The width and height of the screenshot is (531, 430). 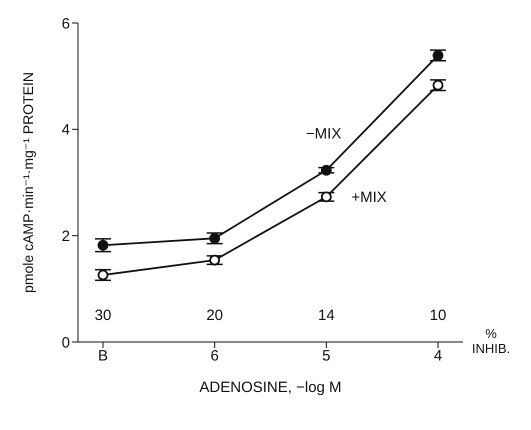 I want to click on x-axis-title: ADENOSINE, −log M, so click(x=270, y=387).